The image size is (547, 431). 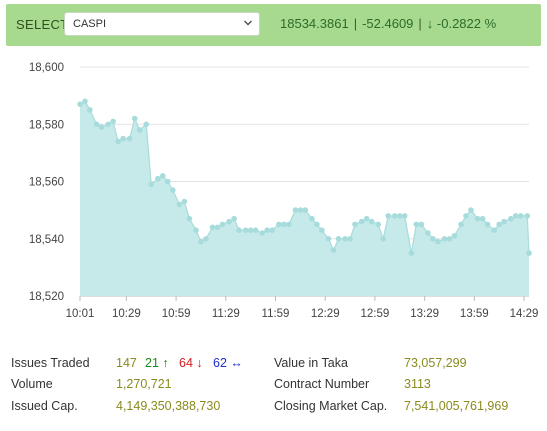 I want to click on x-tick-label: 11:59, so click(x=276, y=314).